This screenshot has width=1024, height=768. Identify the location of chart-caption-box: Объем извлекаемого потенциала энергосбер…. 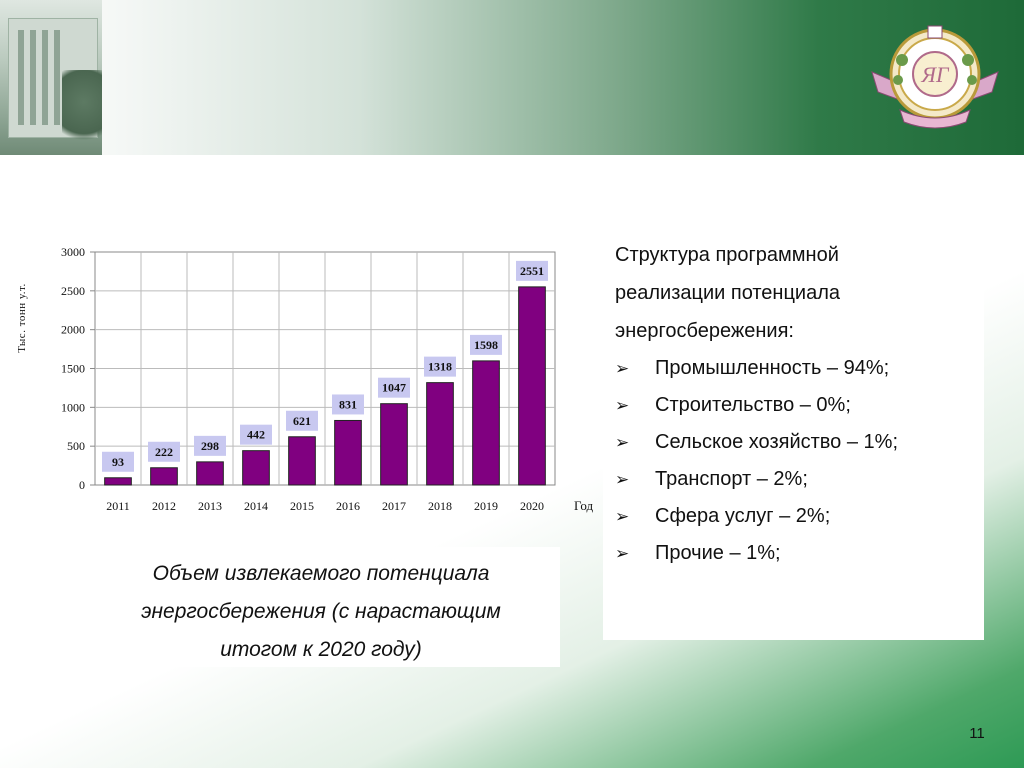
(321, 607).